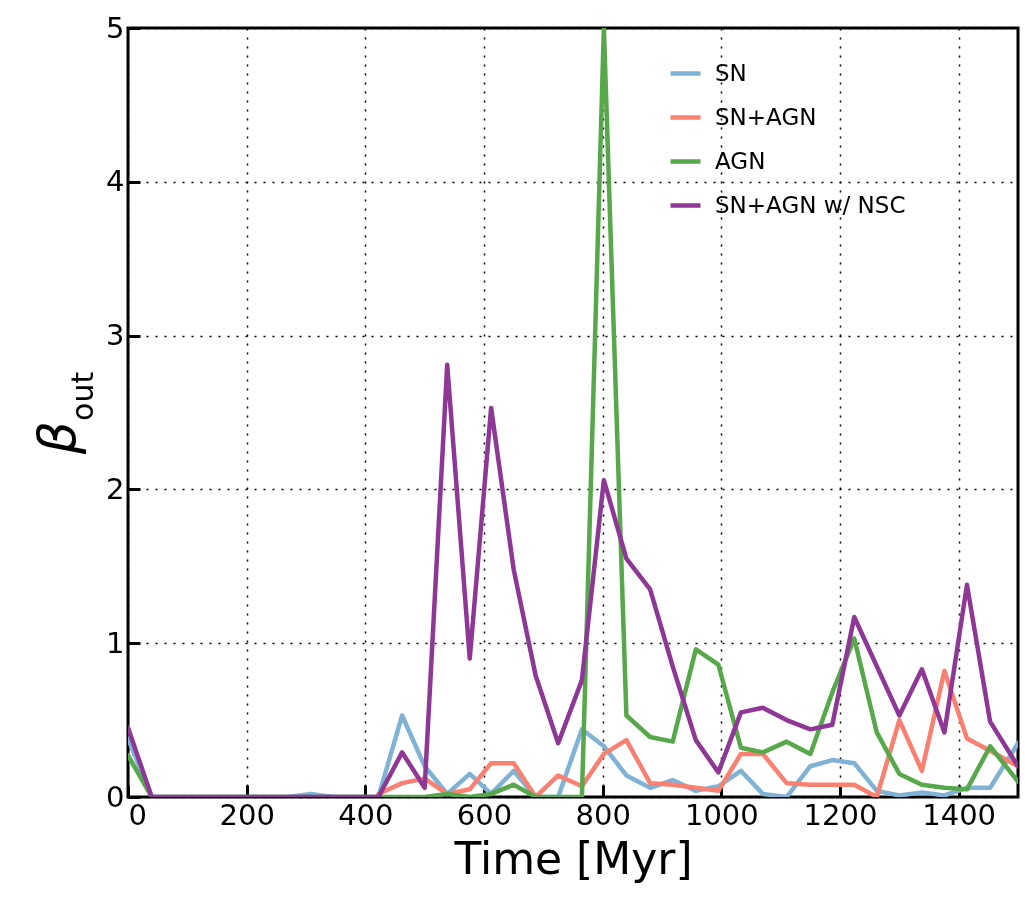  I want to click on legend-label: SN, so click(731, 72).